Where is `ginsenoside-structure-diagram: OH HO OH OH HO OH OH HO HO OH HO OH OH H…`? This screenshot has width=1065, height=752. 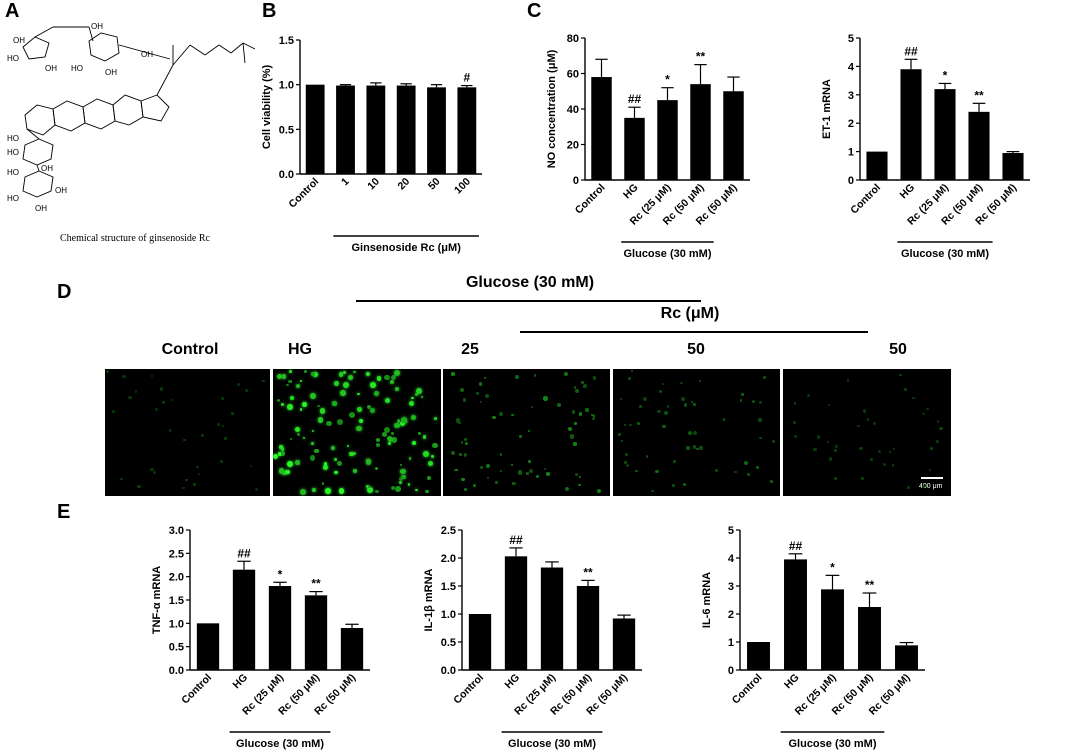
ginsenoside-structure-diagram: OH HO OH OH HO OH OH HO HO OH HO OH OH H… is located at coordinates (131, 117).